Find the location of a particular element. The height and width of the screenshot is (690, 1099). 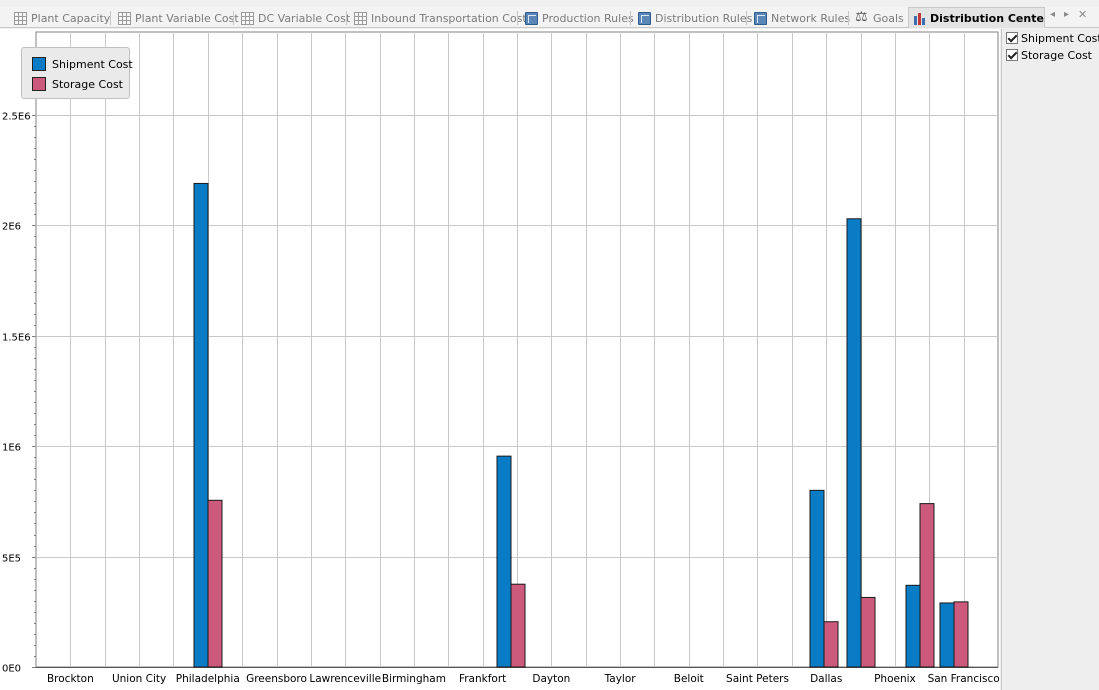

tab-plant-capacity: Plant Capacity is located at coordinates (62, 18).